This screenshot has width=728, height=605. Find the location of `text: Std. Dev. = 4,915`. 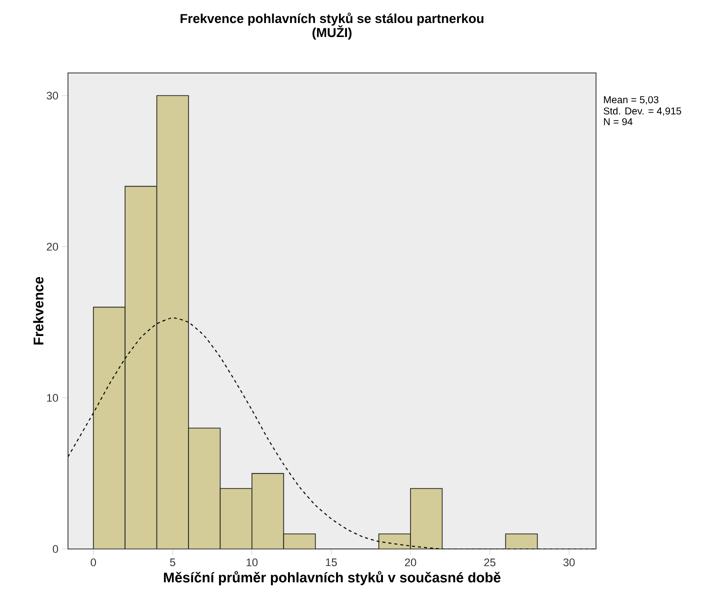

text: Std. Dev. = 4,915 is located at coordinates (643, 111).